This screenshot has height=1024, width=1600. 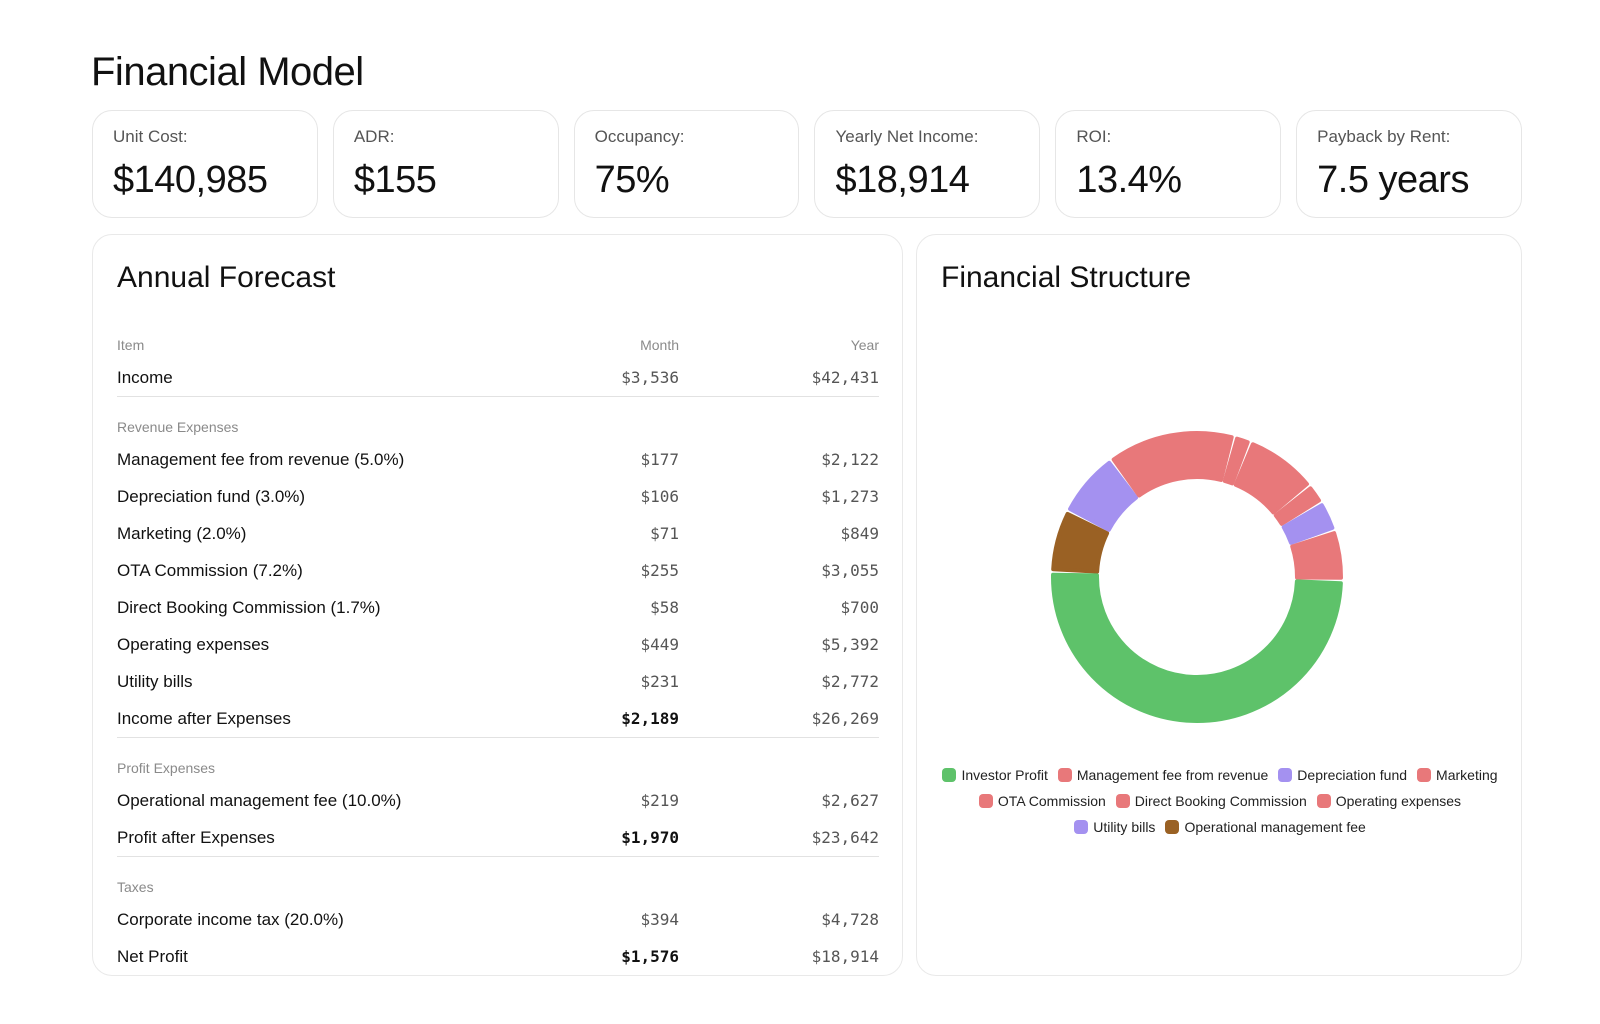 What do you see at coordinates (498, 533) in the screenshot?
I see `table-row: Marketing (2.0%) $71 $849` at bounding box center [498, 533].